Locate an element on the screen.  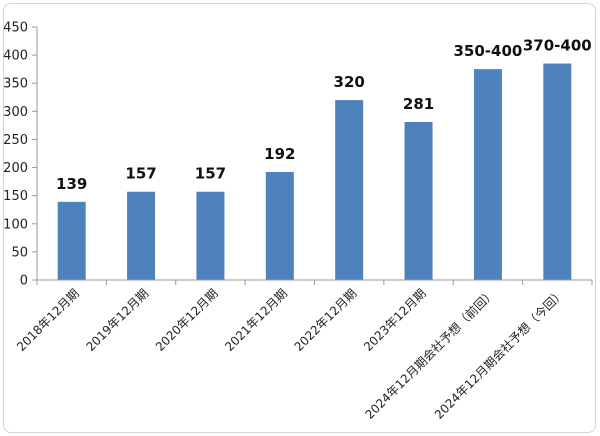
category-label: 2019年12月期 is located at coordinates (117, 320).